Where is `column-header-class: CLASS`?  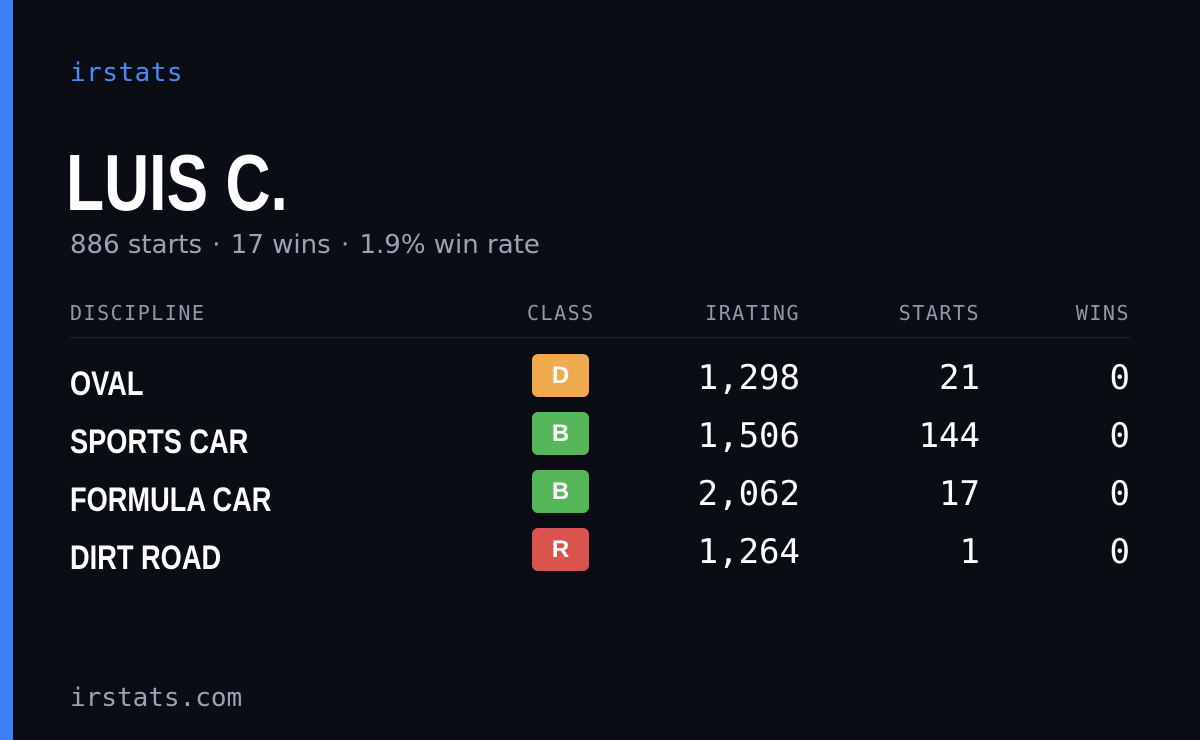 column-header-class: CLASS is located at coordinates (561, 313).